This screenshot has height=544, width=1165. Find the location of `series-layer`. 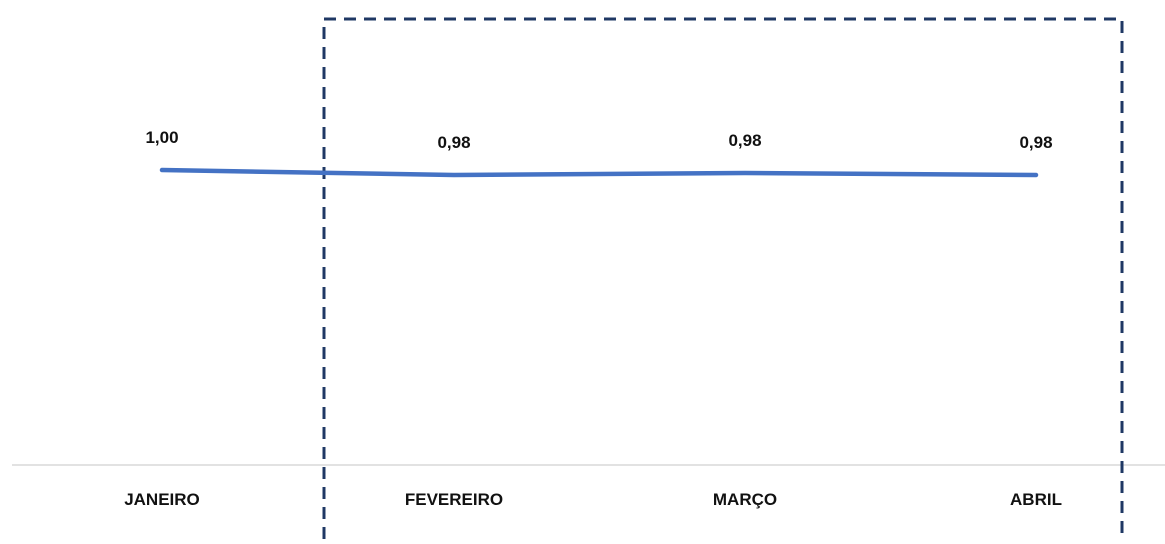

series-layer is located at coordinates (599, 172).